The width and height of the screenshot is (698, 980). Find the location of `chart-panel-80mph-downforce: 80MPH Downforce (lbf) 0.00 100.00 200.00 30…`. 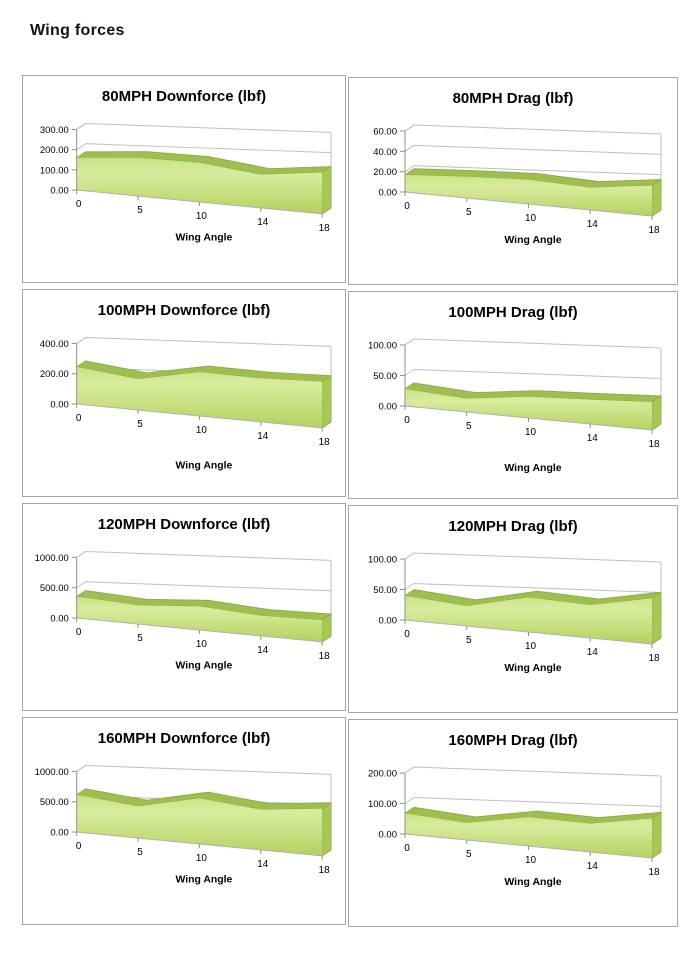

chart-panel-80mph-downforce: 80MPH Downforce (lbf) 0.00 100.00 200.00 30… is located at coordinates (184, 179).